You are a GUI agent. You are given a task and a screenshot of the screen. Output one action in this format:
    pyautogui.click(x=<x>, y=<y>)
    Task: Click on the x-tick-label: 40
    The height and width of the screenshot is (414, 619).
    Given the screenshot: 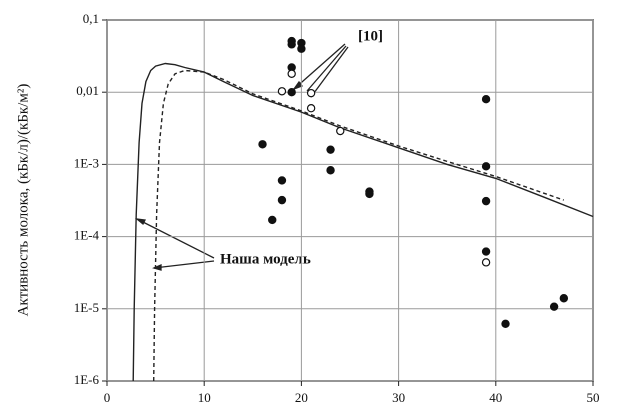 What is the action you would take?
    pyautogui.click(x=495, y=397)
    